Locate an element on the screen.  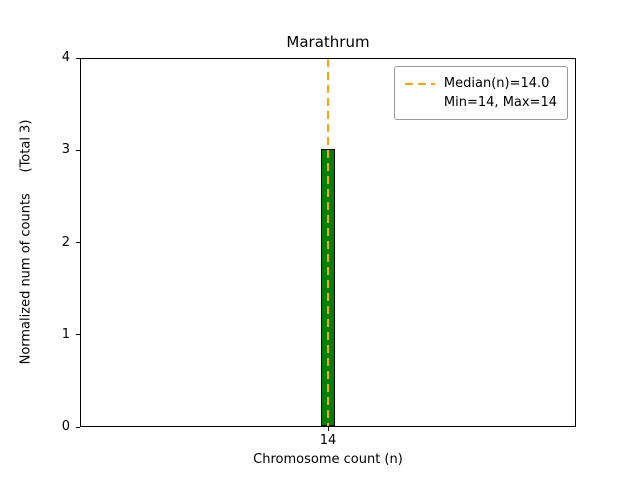
legend-minmax-label: Min=14, Max=14 is located at coordinates (500, 102).